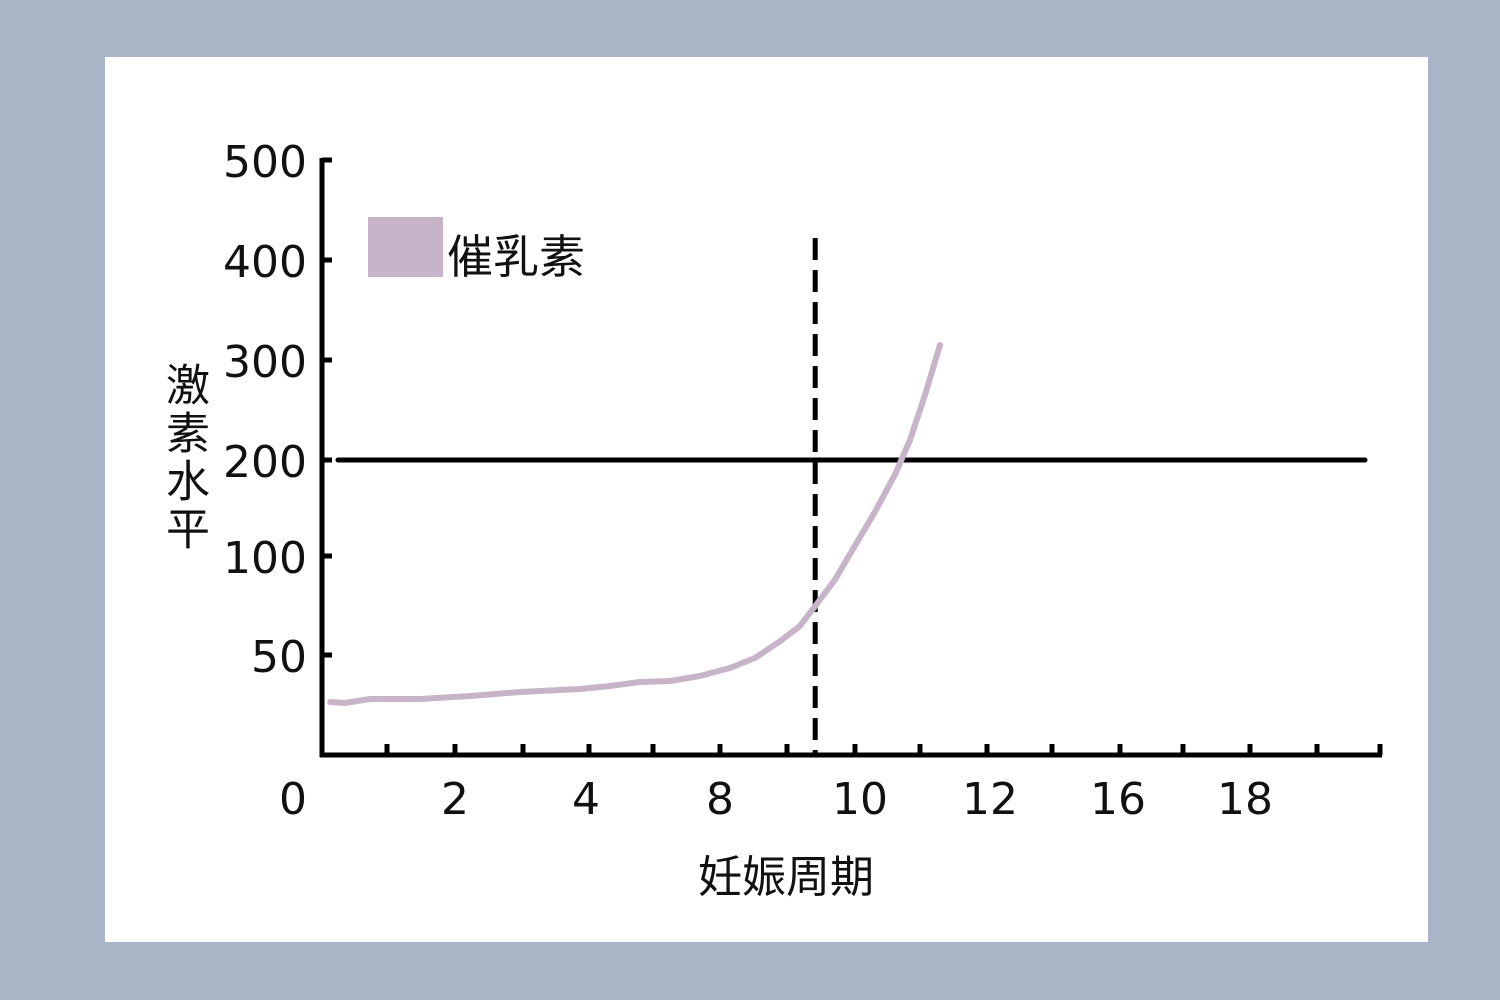 This screenshot has height=1000, width=1500. Describe the element at coordinates (516, 257) in the screenshot. I see `legend-label: 催乳素` at that location.